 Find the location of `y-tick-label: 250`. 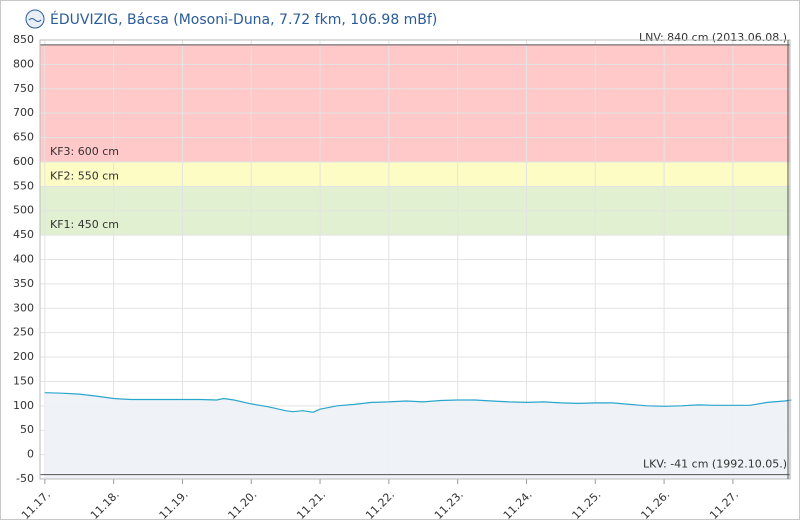

y-tick-label: 250 is located at coordinates (23, 332).